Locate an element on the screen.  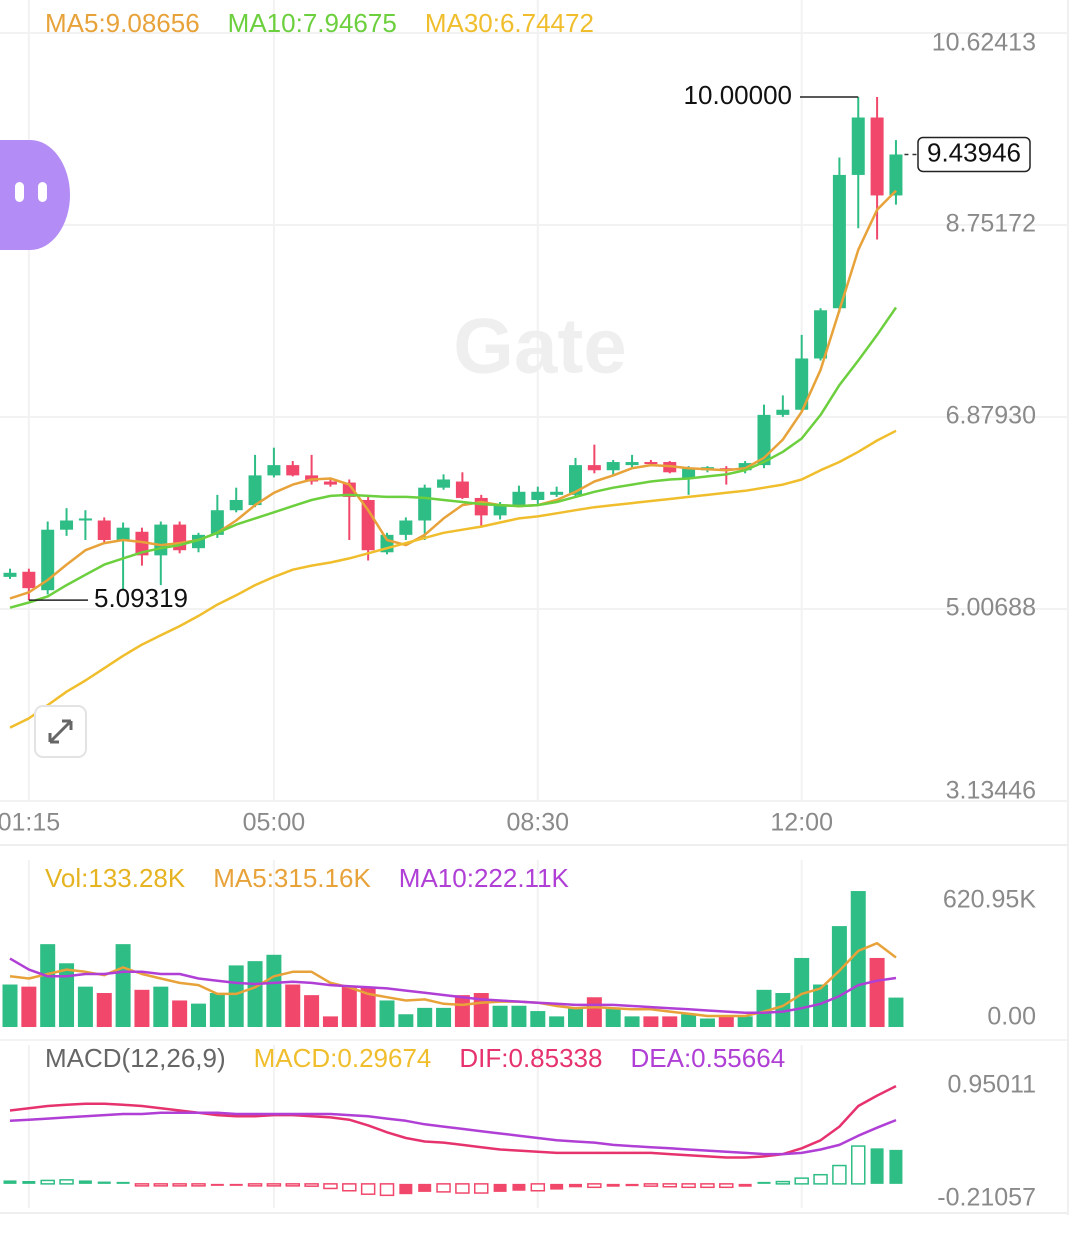
fullscreen-button is located at coordinates (60, 731).